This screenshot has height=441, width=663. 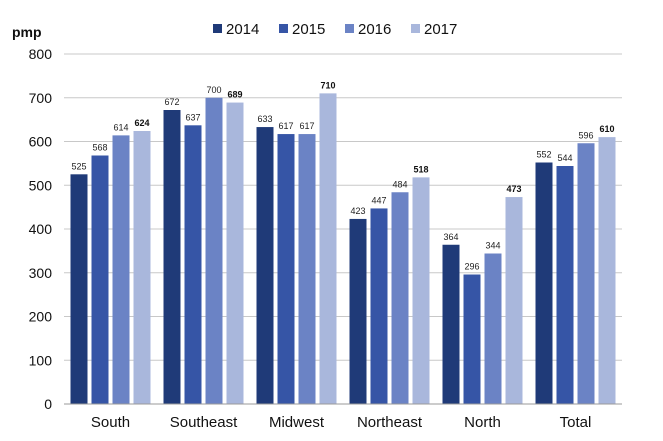 I want to click on bar-2015-total, so click(x=565, y=285).